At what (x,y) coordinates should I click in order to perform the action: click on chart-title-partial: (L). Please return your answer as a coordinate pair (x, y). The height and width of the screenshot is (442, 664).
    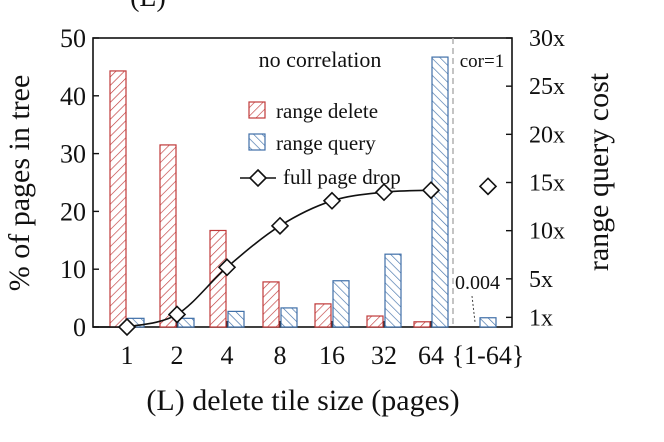
    Looking at the image, I should click on (148, 6).